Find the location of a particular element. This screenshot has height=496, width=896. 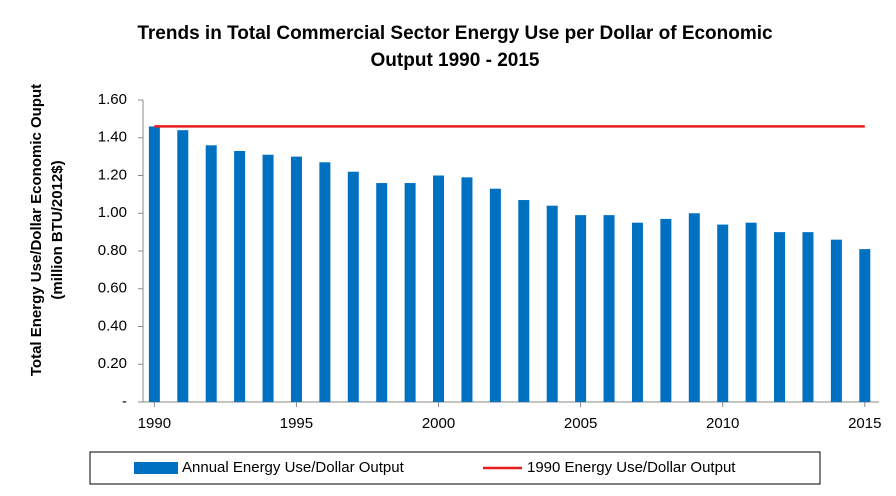

y-tick-label: 1.20 is located at coordinates (112, 174).